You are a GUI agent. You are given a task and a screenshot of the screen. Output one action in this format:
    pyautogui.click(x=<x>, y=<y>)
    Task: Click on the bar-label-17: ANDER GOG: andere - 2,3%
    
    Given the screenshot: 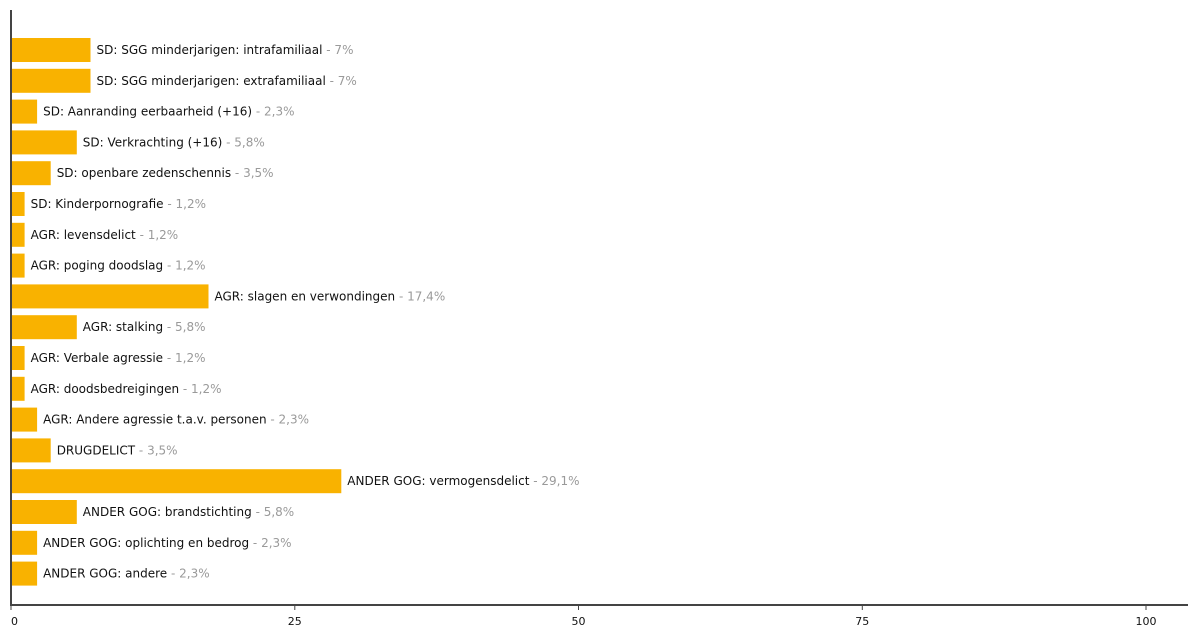 What is the action you would take?
    pyautogui.click(x=126, y=574)
    